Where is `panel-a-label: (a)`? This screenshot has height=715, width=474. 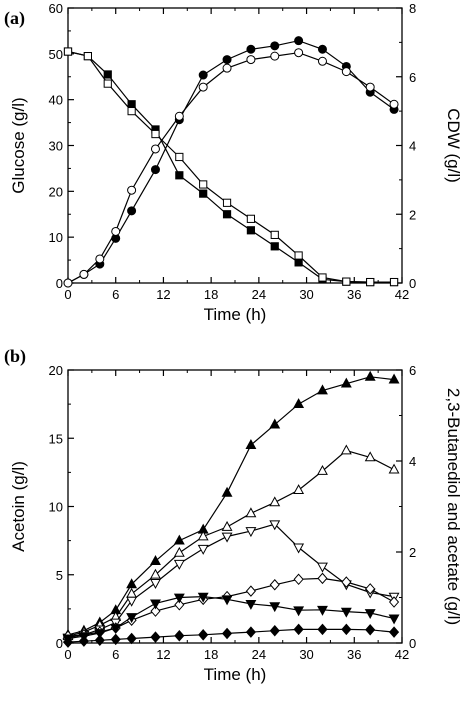 panel-a-label: (a) is located at coordinates (14, 18).